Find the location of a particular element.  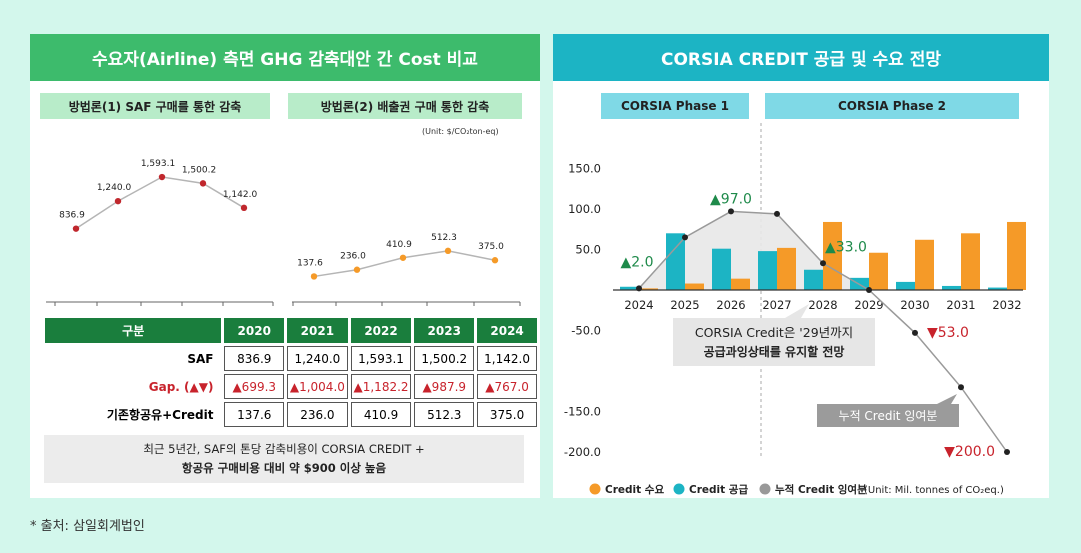

callout-dark-pointer is located at coordinates (947, 399).